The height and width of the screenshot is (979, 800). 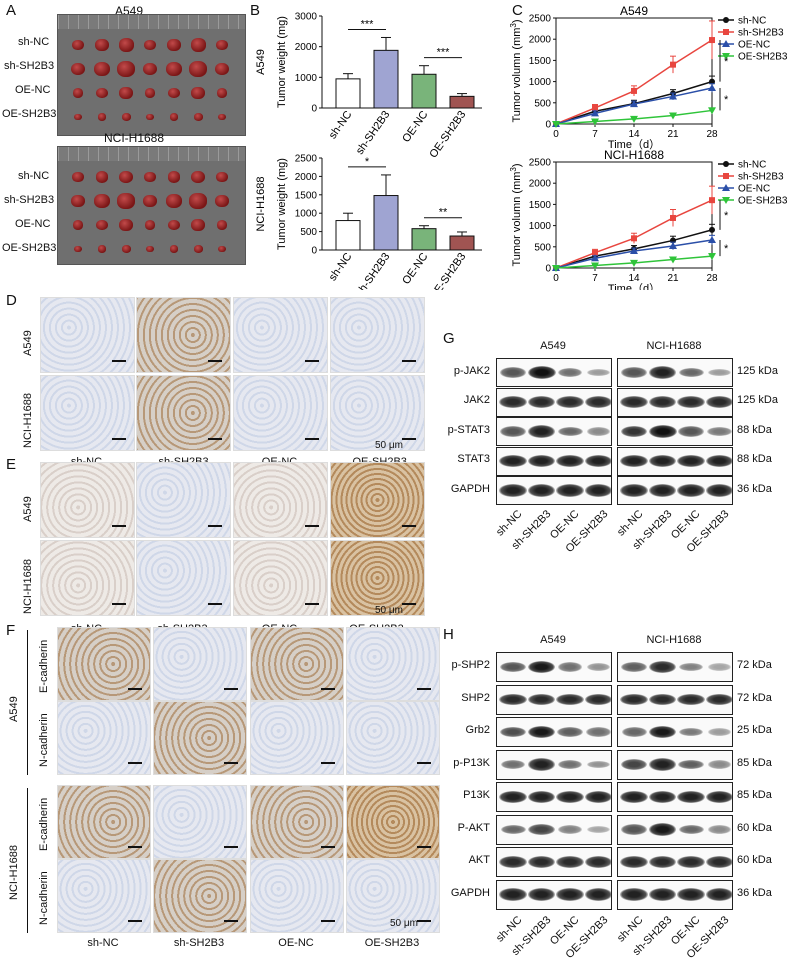 What do you see at coordinates (11, 10) in the screenshot?
I see `panel-label-a: A` at bounding box center [11, 10].